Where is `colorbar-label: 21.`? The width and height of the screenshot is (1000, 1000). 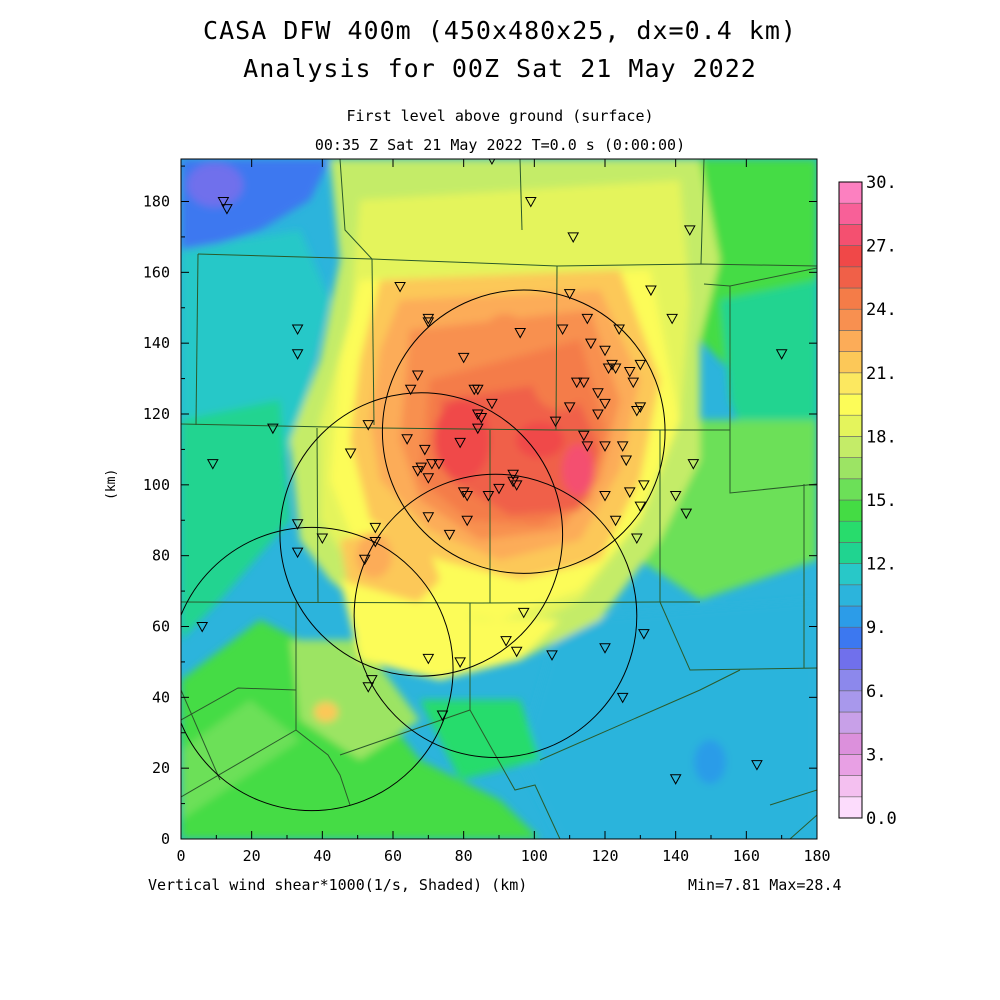
colorbar-label: 21. is located at coordinates (881, 374).